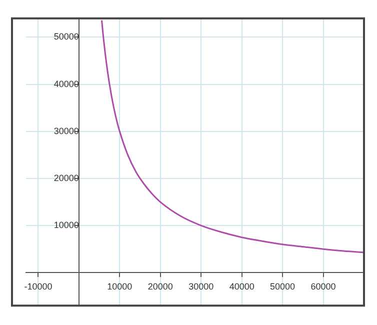 The image size is (377, 325). What do you see at coordinates (66, 177) in the screenshot?
I see `y-tick-label: 20000` at bounding box center [66, 177].